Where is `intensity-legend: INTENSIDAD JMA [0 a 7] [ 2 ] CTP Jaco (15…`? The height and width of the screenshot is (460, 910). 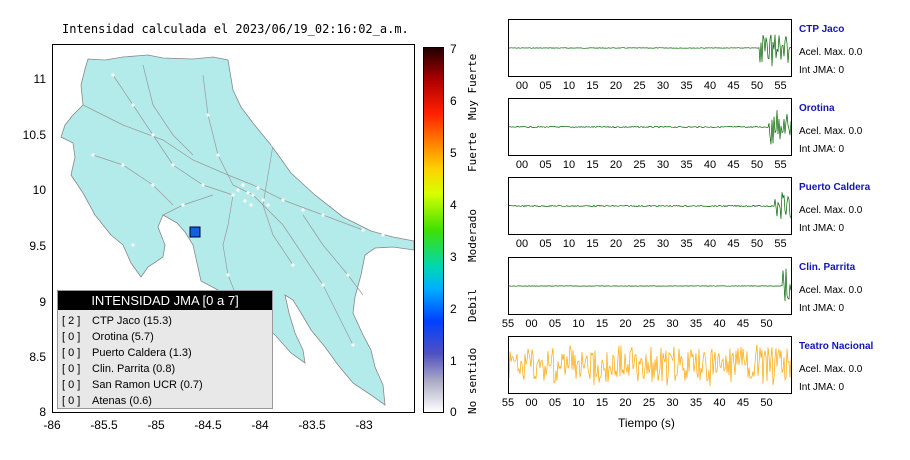 intensity-legend: INTENSIDAD JMA [0 a 7] [ 2 ] CTP Jaco (15… is located at coordinates (165, 349).